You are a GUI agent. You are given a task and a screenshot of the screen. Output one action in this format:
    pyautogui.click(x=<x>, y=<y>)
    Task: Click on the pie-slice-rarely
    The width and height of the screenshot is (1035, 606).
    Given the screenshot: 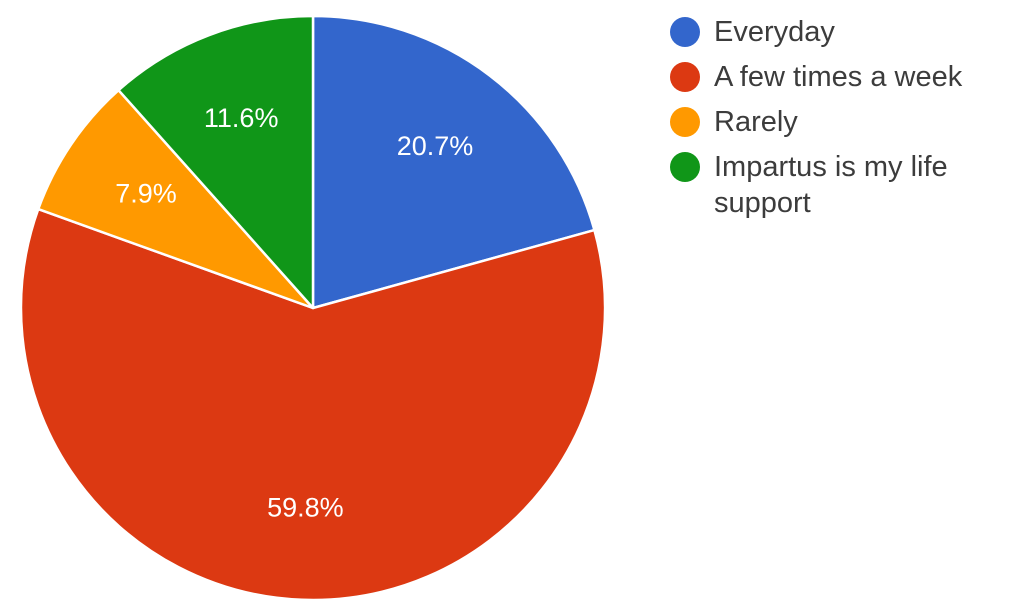 What is the action you would take?
    pyautogui.click(x=176, y=199)
    